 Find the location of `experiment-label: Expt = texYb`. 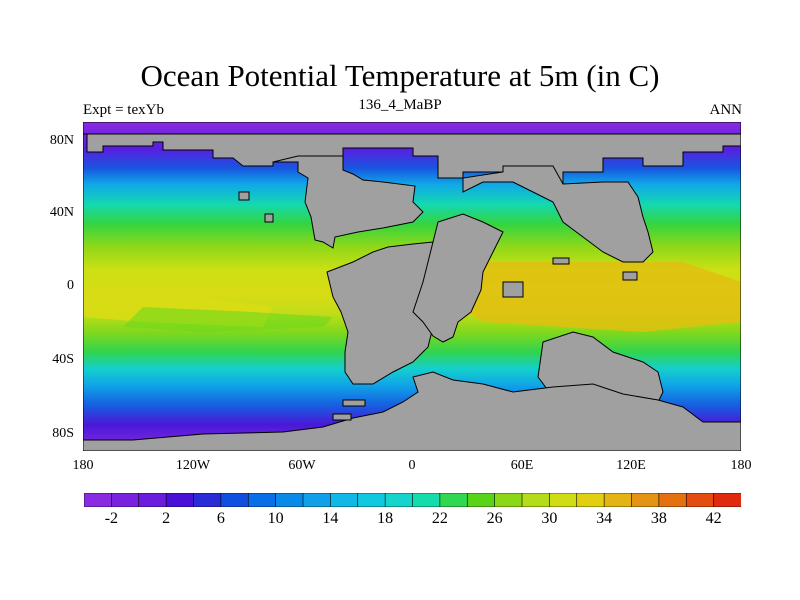

experiment-label: Expt = texYb is located at coordinates (123, 110).